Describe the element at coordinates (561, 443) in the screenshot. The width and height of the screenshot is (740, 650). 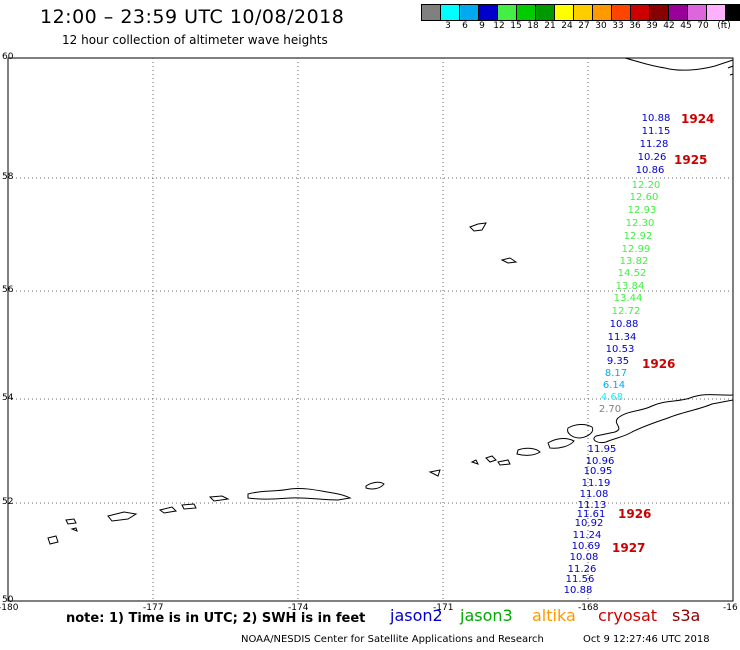
I see `unalaska-island` at that location.